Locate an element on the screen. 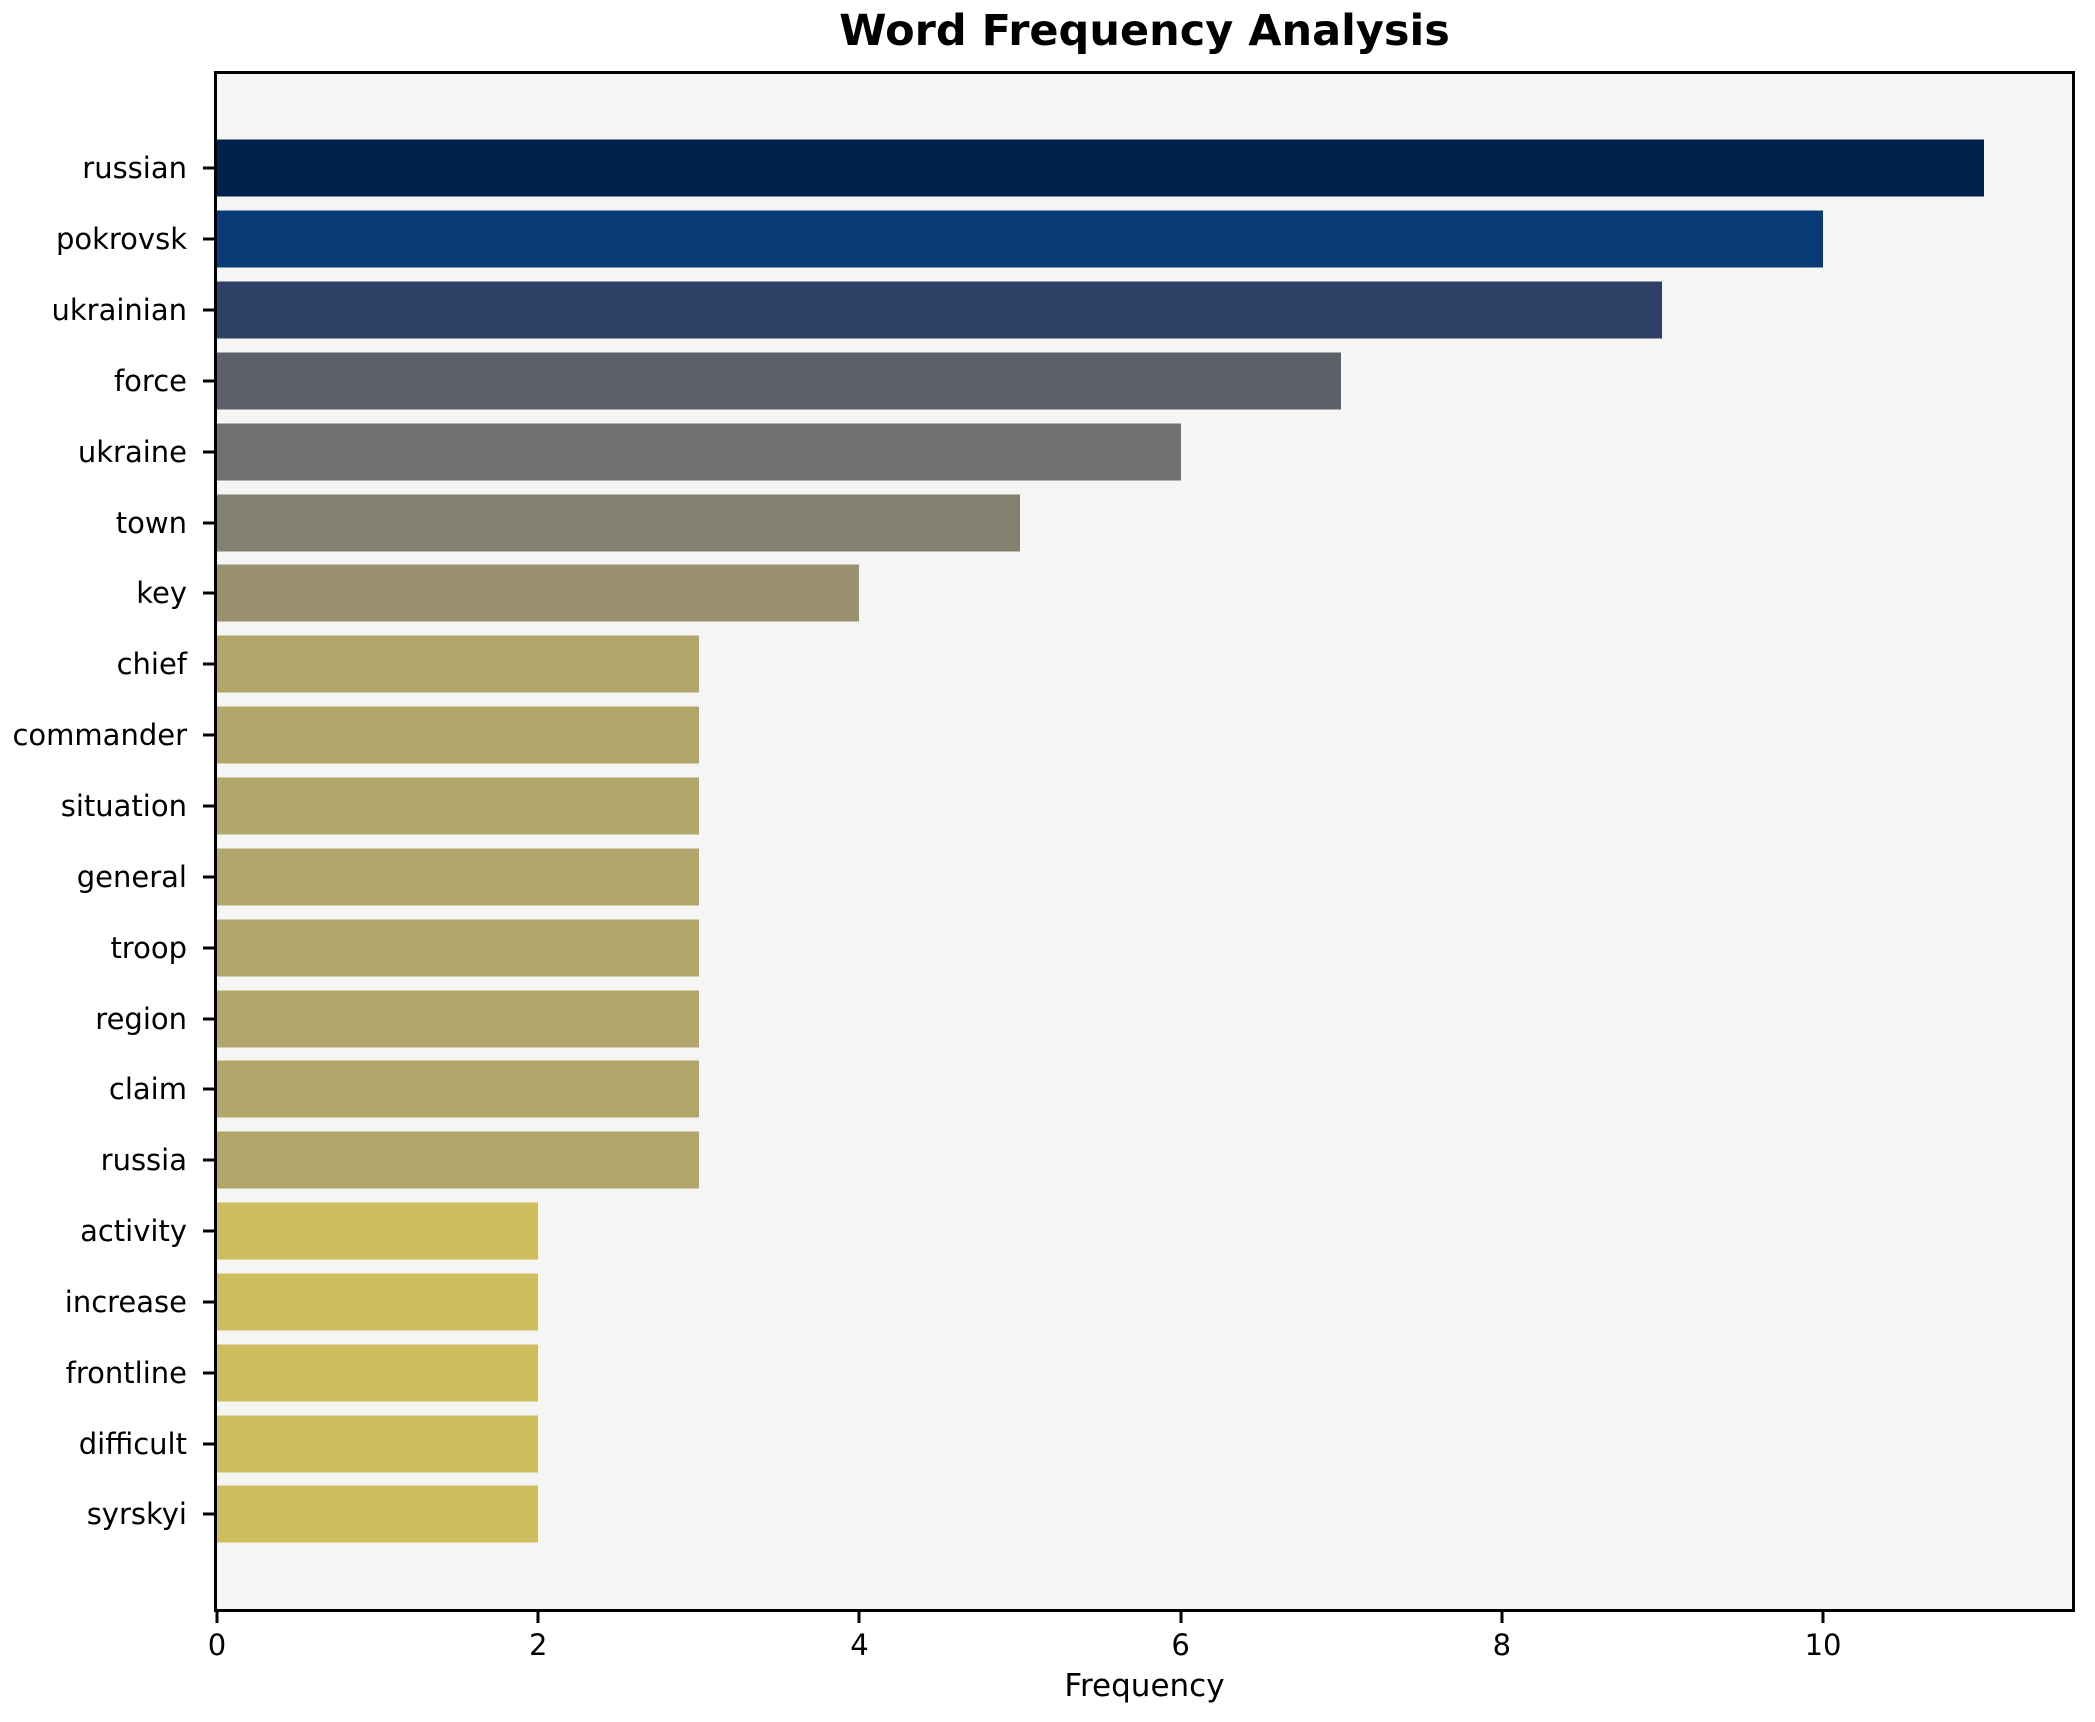 Image resolution: width=2095 pixels, height=1722 pixels. bar-row: increase is located at coordinates (1068, 1302).